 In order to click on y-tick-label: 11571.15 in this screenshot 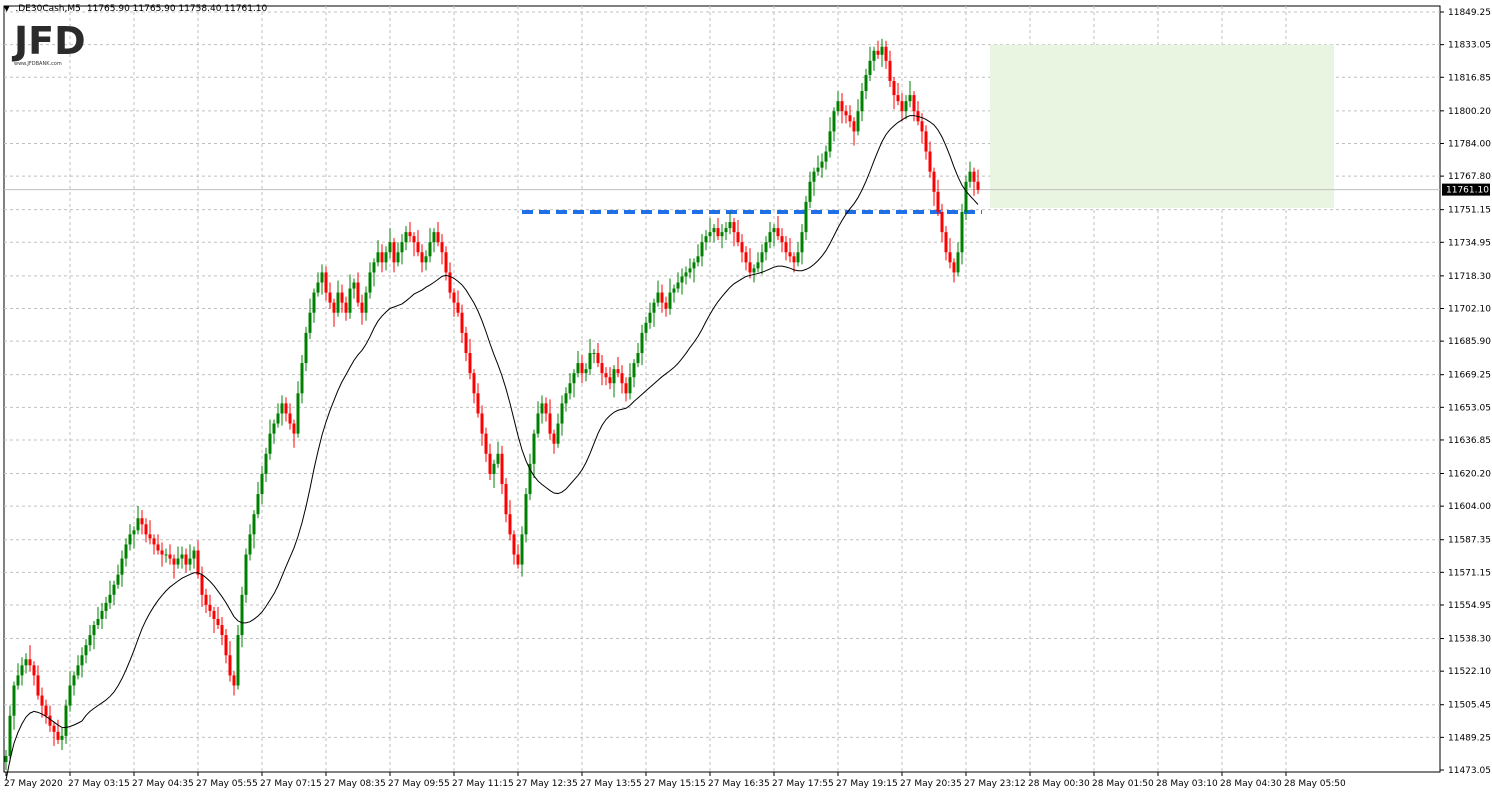, I will do `click(1469, 573)`.